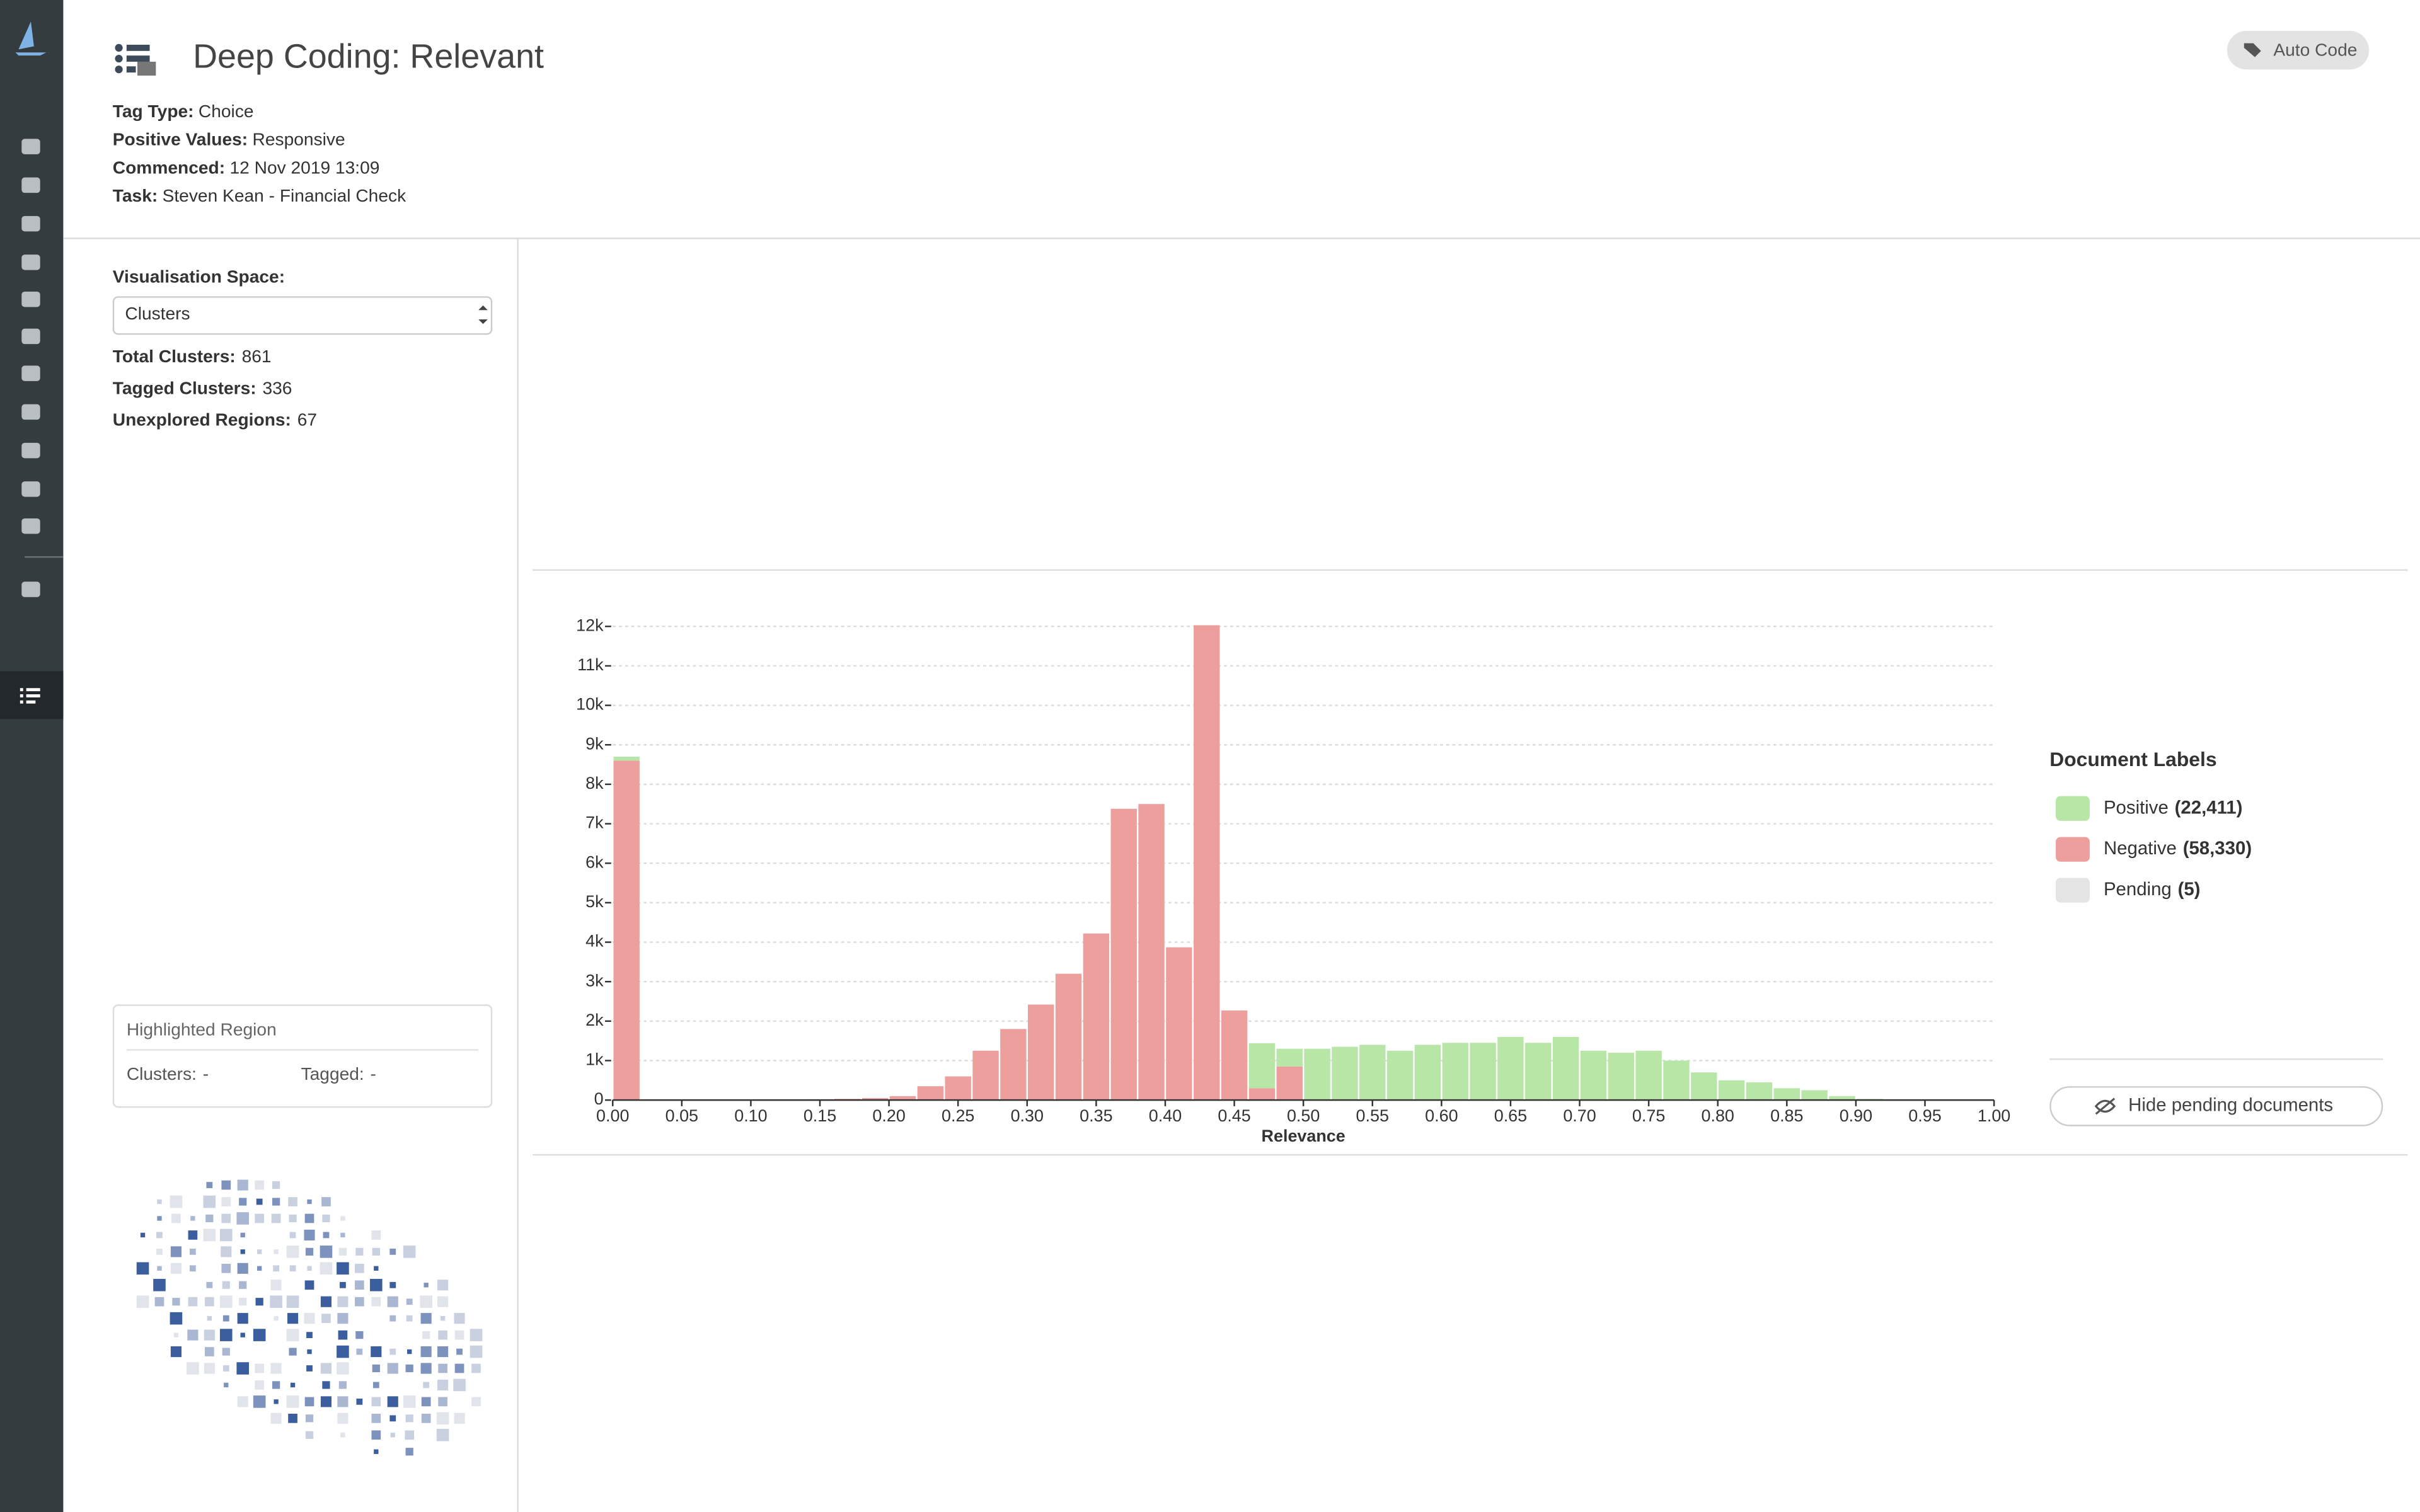 The width and height of the screenshot is (2420, 1512). I want to click on legend-item: Pending (5), so click(2153, 889).